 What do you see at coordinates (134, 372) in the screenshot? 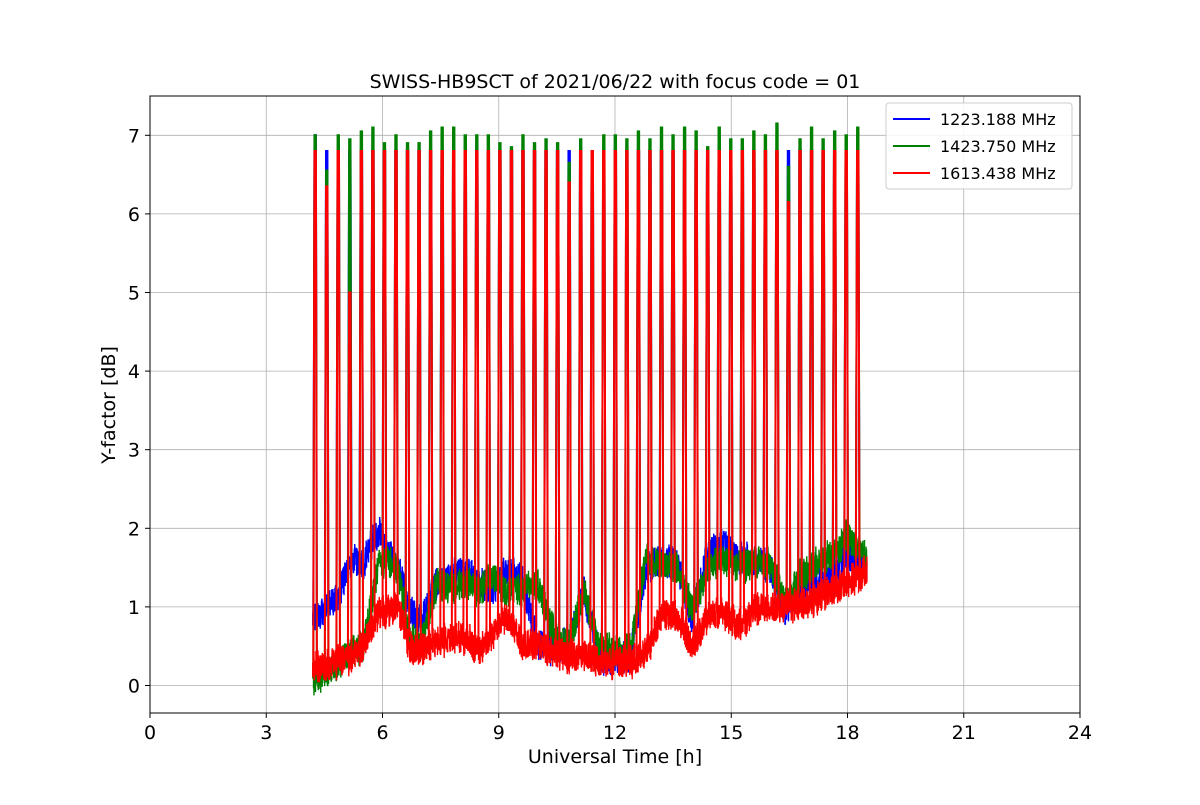
I see `y-tick-label: 4` at bounding box center [134, 372].